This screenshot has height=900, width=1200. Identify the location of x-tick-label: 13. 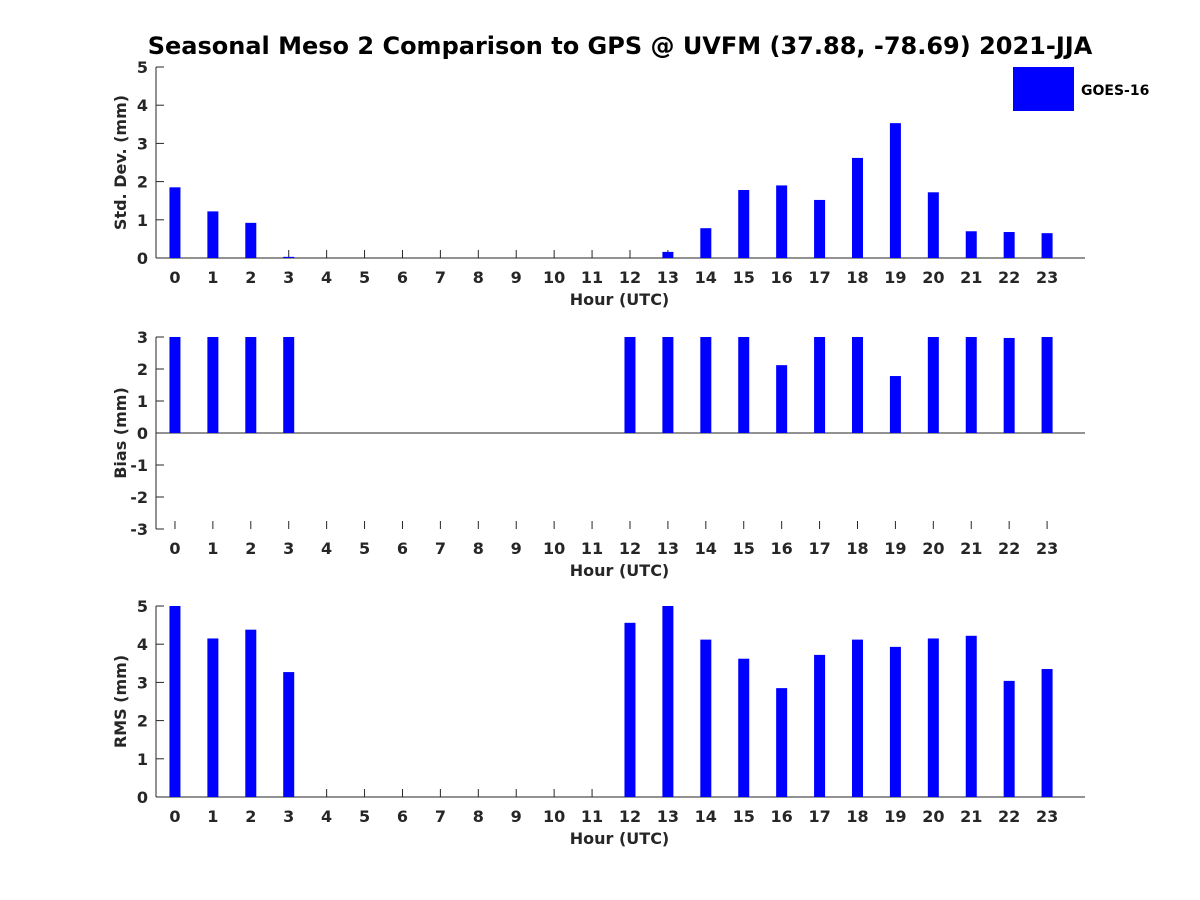
(668, 277).